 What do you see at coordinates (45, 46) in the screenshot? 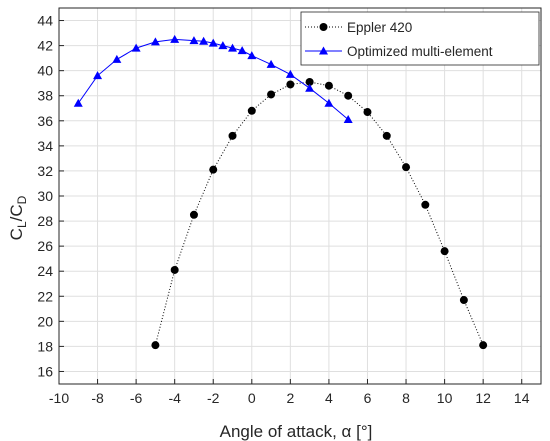
I see `y-tick-label: 42` at bounding box center [45, 46].